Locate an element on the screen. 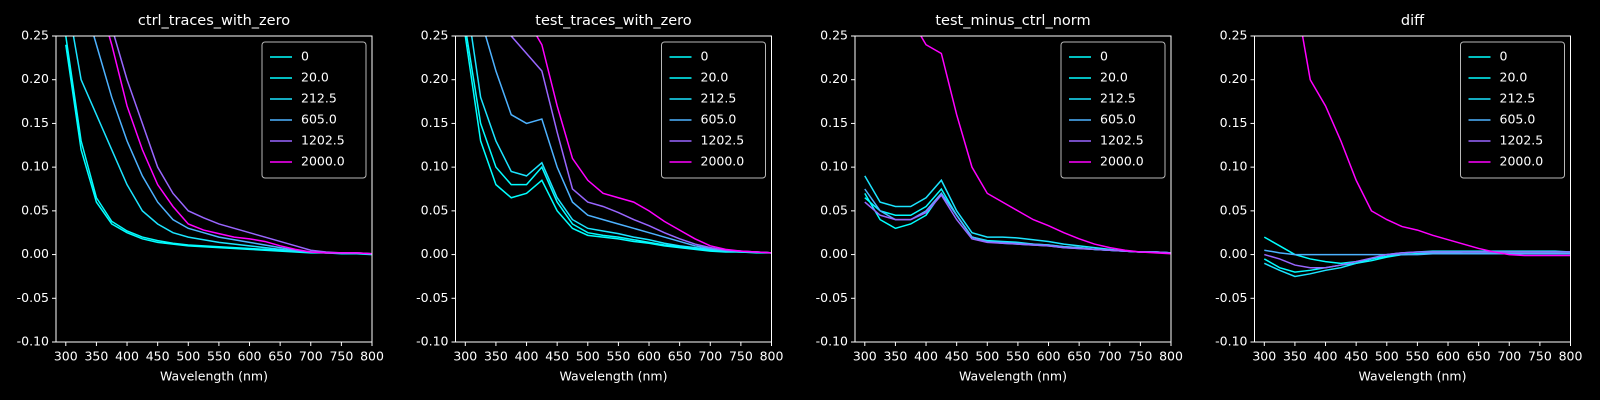 This screenshot has width=1600, height=400. chart-title: test_minus_ctrl_norm is located at coordinates (1012, 21).